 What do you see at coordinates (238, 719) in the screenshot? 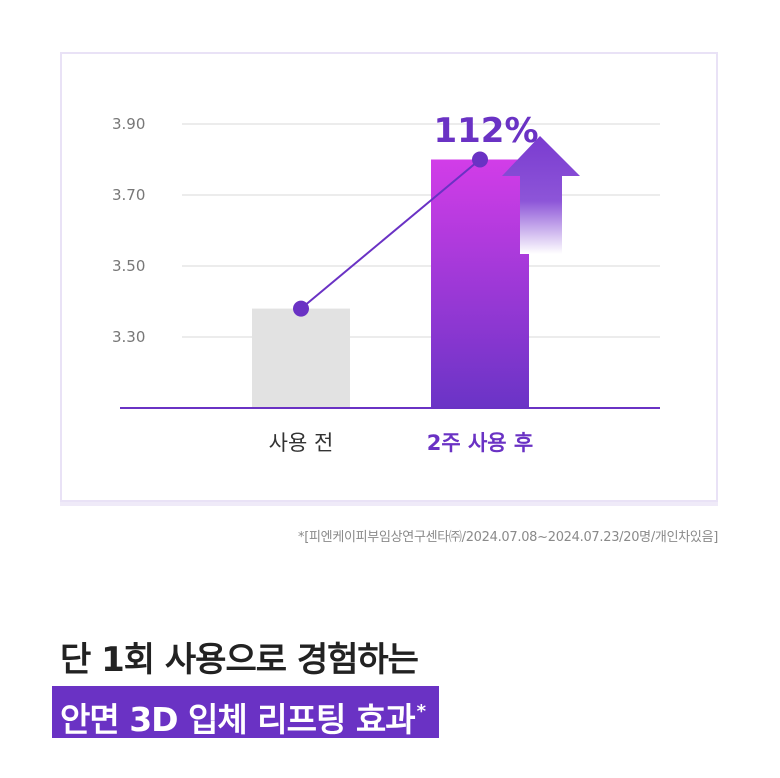
I see `headline-line-2-text: 안면 3D 입체 리프팅 효과` at bounding box center [238, 719].